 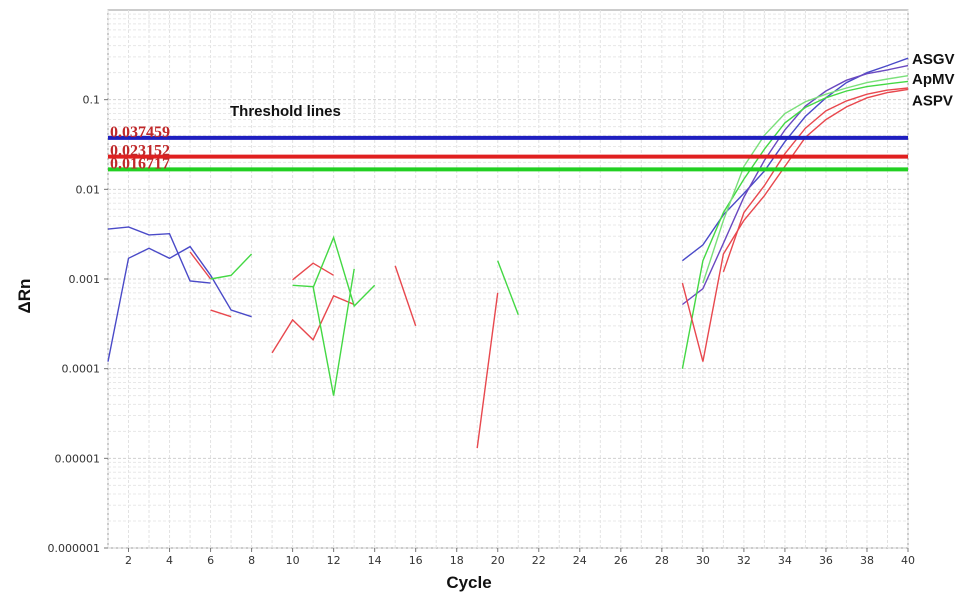 I want to click on threshold-value: 0.016717, so click(x=140, y=163).